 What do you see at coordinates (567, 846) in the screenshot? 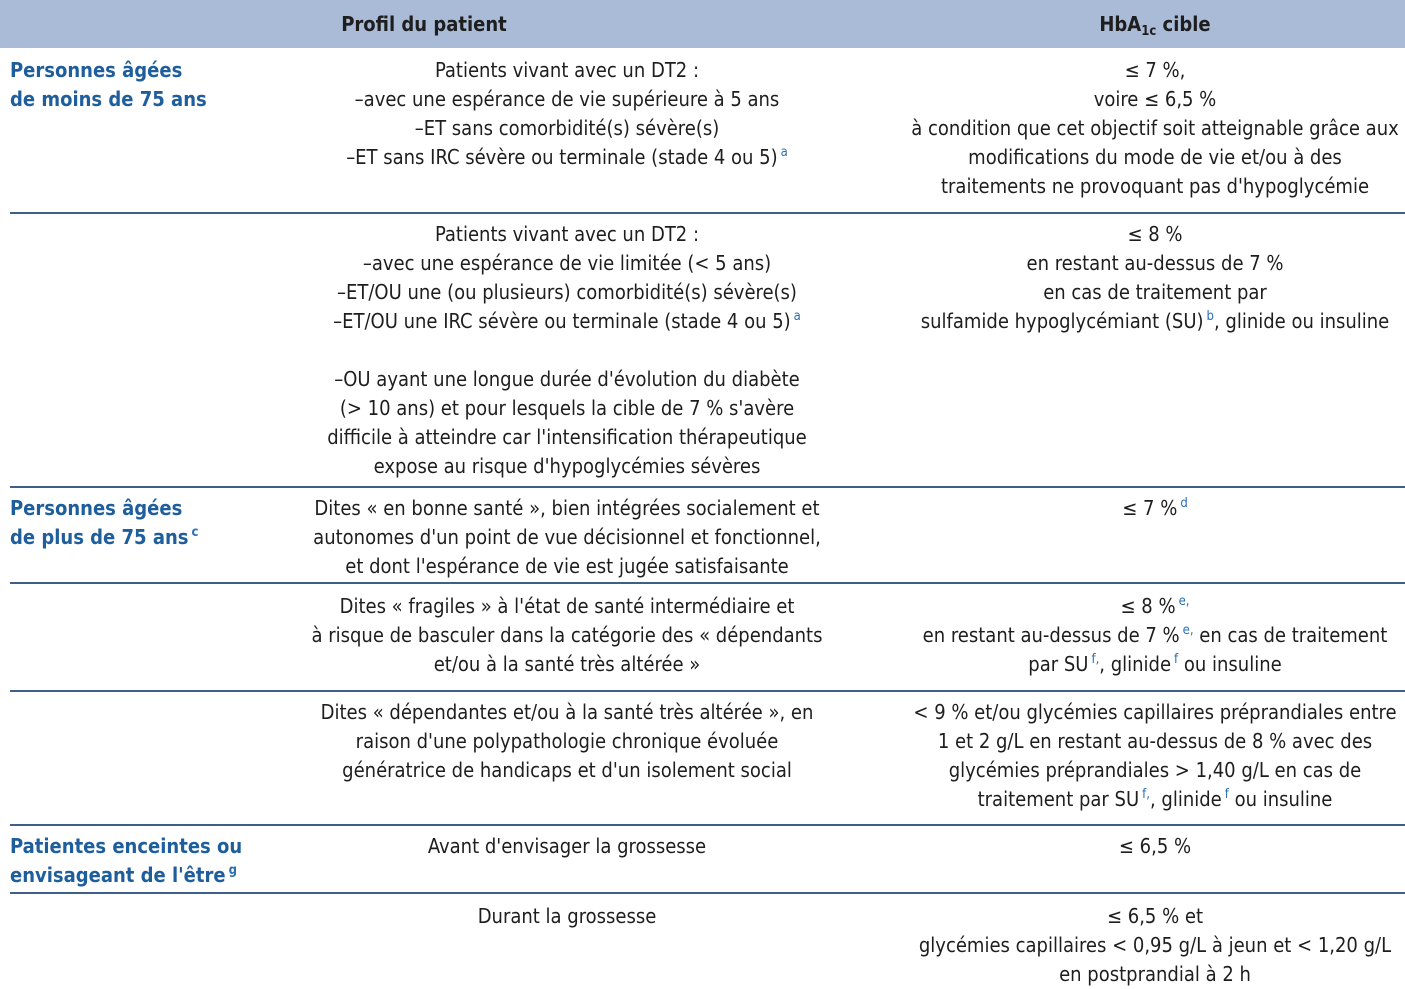
I see `profile-cell: Avant d'envisager la grossesse` at bounding box center [567, 846].